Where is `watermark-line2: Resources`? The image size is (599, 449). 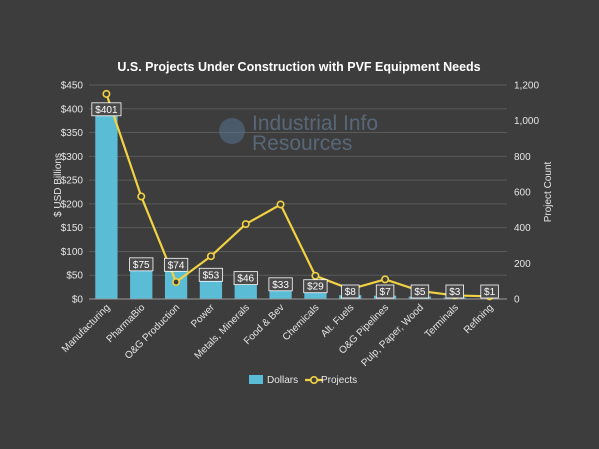 watermark-line2: Resources is located at coordinates (302, 143).